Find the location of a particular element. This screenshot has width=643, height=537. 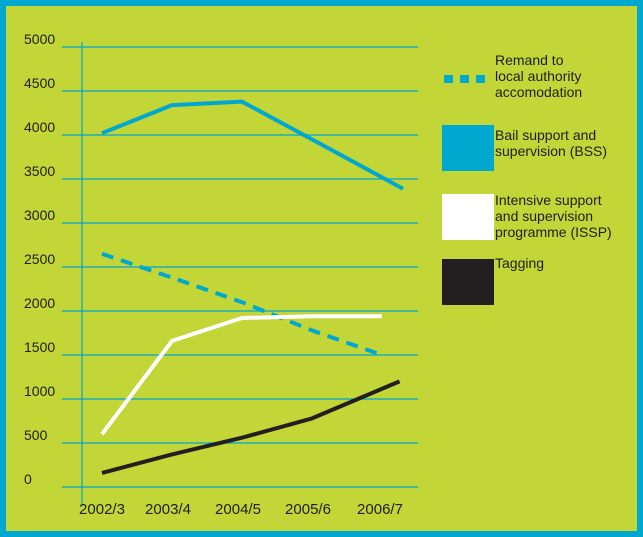

legend-label-tagging: Tagging is located at coordinates (520, 263).